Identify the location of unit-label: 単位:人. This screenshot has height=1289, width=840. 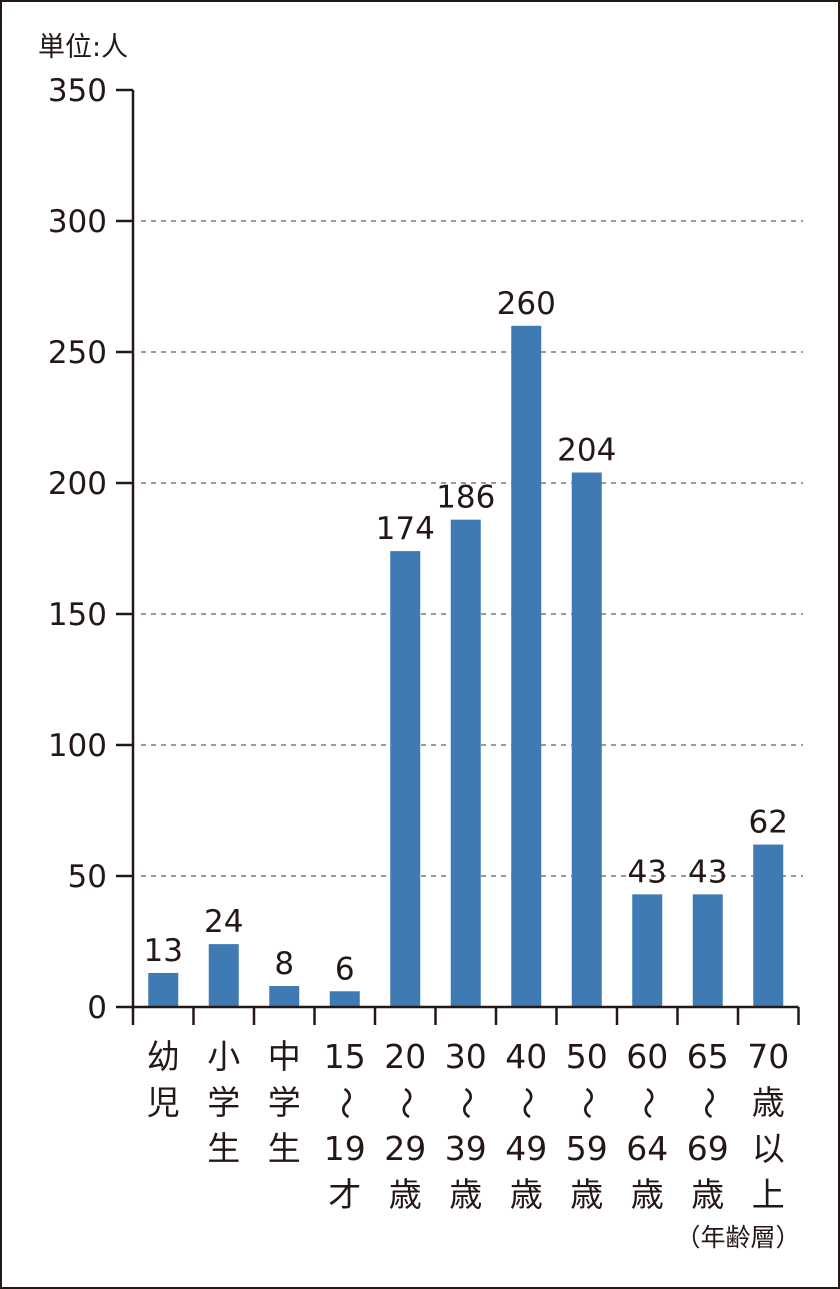
(83, 47).